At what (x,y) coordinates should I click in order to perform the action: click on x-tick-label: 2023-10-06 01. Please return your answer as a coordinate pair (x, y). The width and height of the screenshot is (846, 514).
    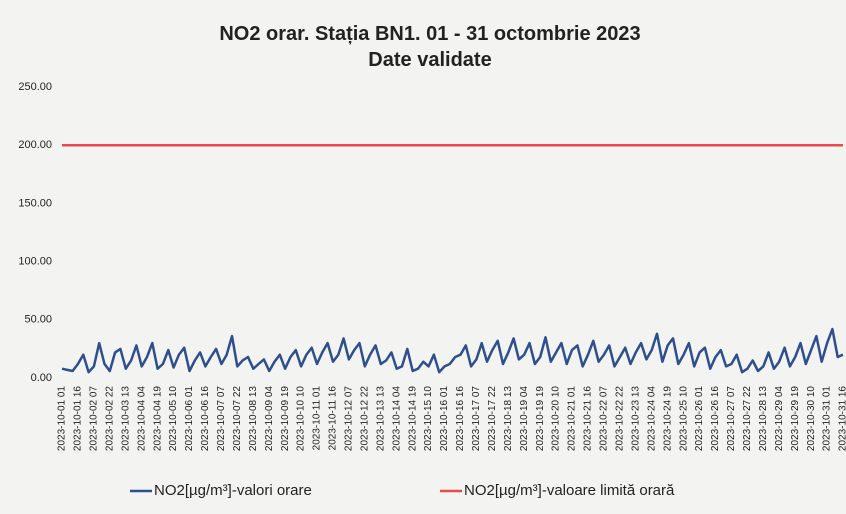
    Looking at the image, I should click on (189, 418).